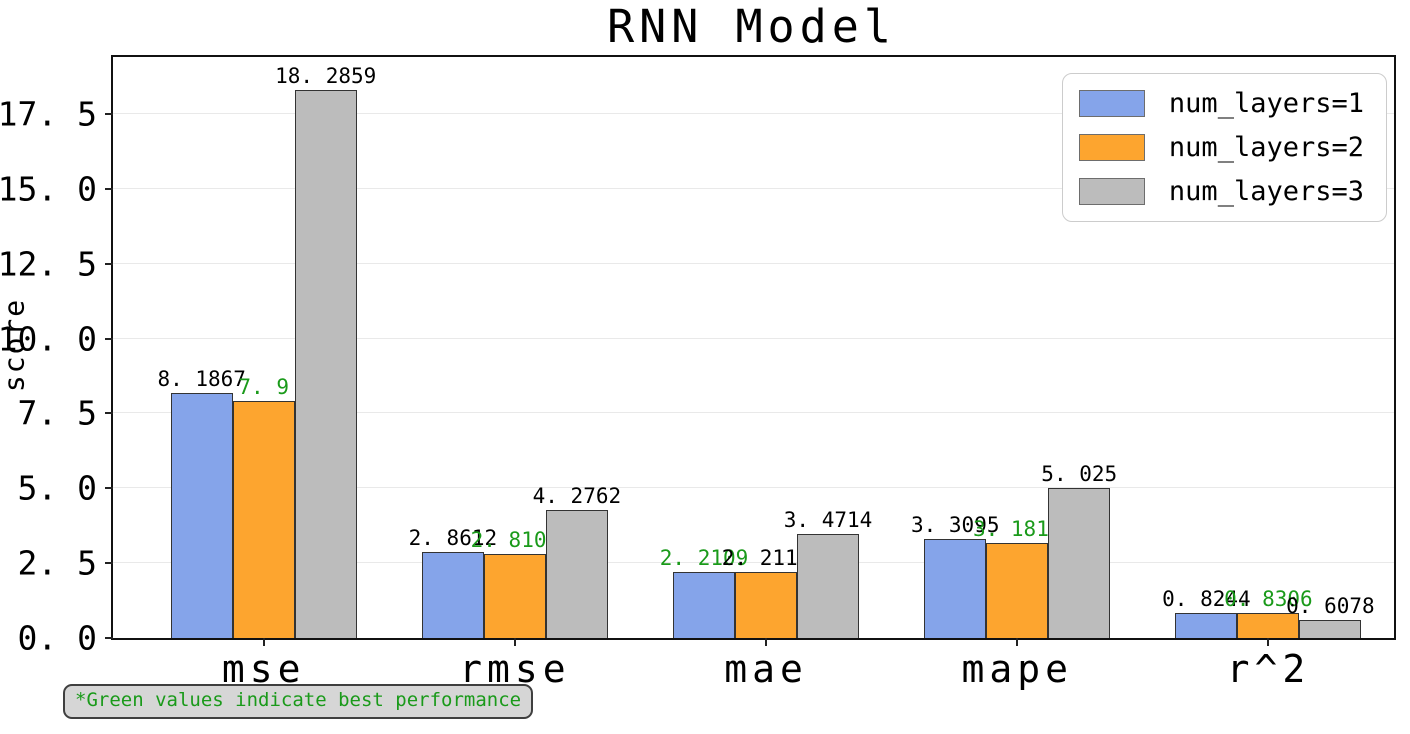 Image resolution: width=1410 pixels, height=734 pixels. Describe the element at coordinates (1268, 347) in the screenshot. I see `bar-group-r2: 0. 8244 0. 8306 0. 6078` at that location.